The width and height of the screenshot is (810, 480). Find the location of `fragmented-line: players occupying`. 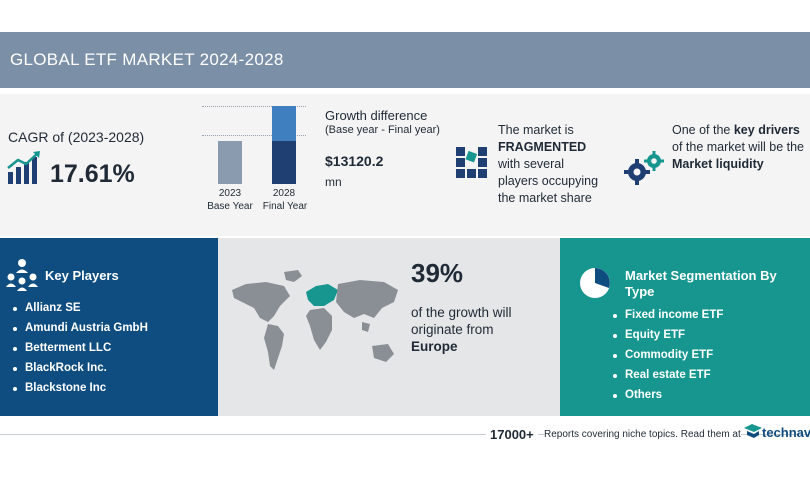

fragmented-line: players occupying is located at coordinates (548, 181).